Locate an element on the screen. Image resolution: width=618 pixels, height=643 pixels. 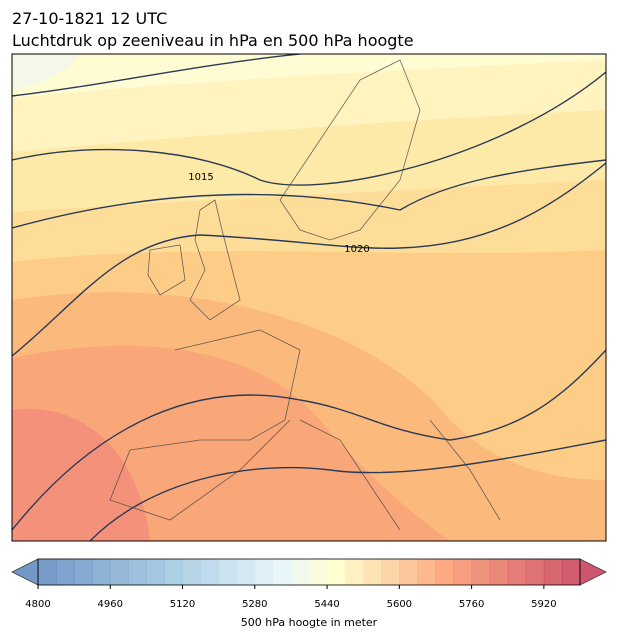
tick-label: 5600 is located at coordinates (399, 604).